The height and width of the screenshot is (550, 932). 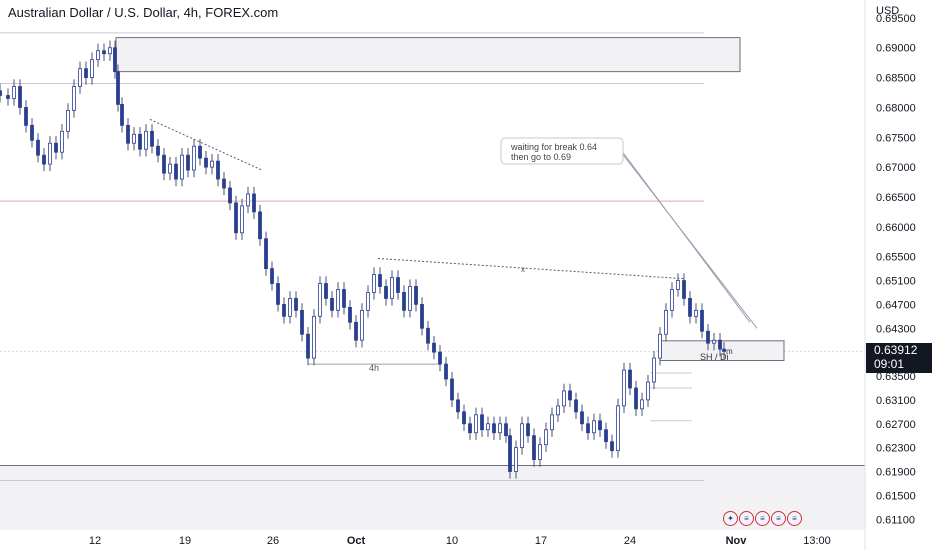 What do you see at coordinates (896, 79) in the screenshot?
I see `y-tick-label: 0.68500` at bounding box center [896, 79].